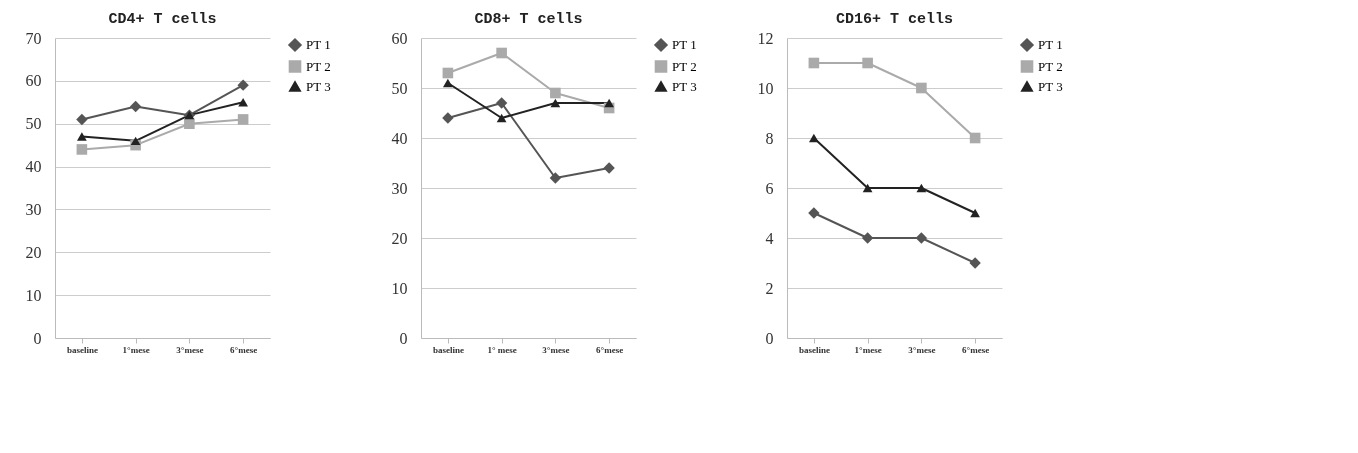 Image resolution: width=1358 pixels, height=453 pixels. I want to click on y-tick-label: 12, so click(765, 38).